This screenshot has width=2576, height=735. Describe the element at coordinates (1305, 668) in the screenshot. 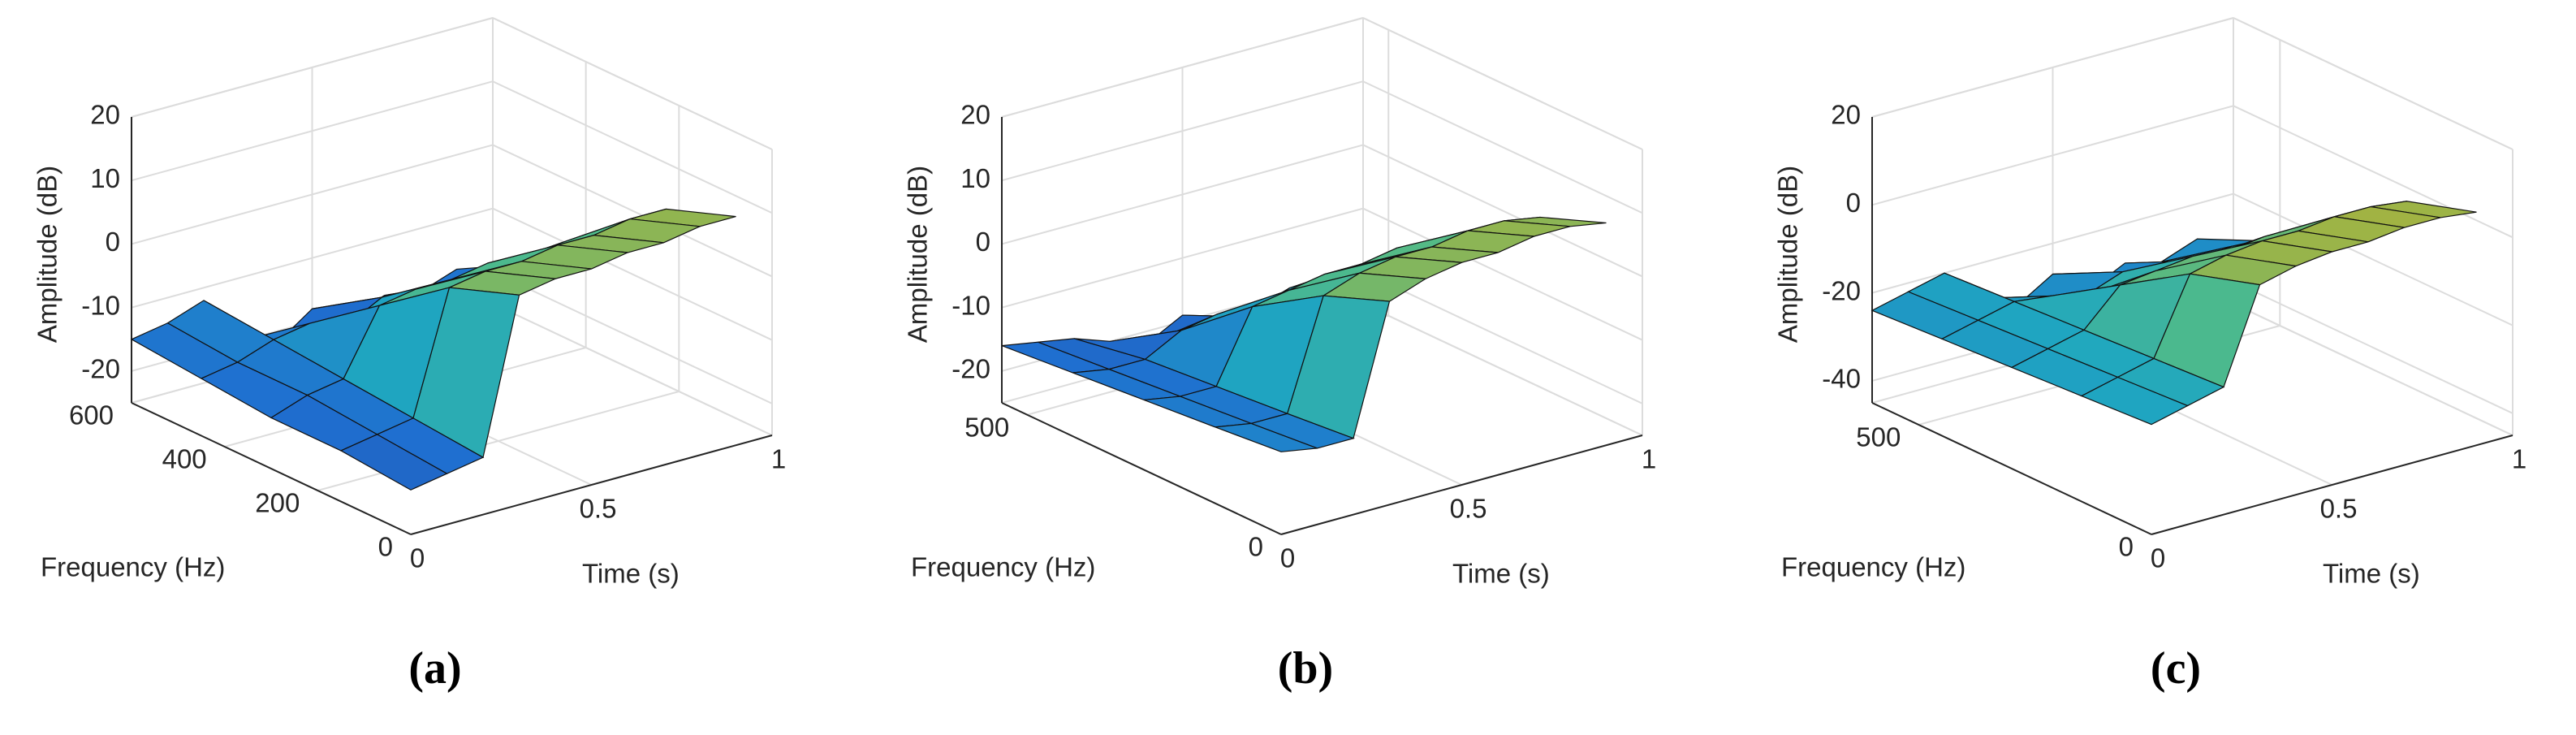

I see `panel-label: (b)` at that location.